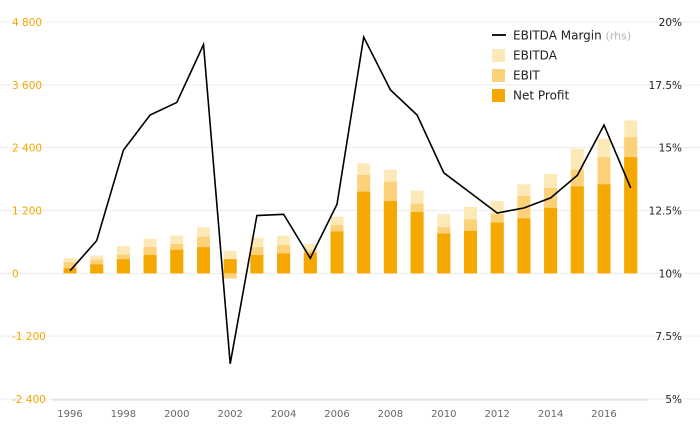 The width and height of the screenshot is (700, 437). What do you see at coordinates (69, 414) in the screenshot?
I see `x-tick-label: 1996` at bounding box center [69, 414].